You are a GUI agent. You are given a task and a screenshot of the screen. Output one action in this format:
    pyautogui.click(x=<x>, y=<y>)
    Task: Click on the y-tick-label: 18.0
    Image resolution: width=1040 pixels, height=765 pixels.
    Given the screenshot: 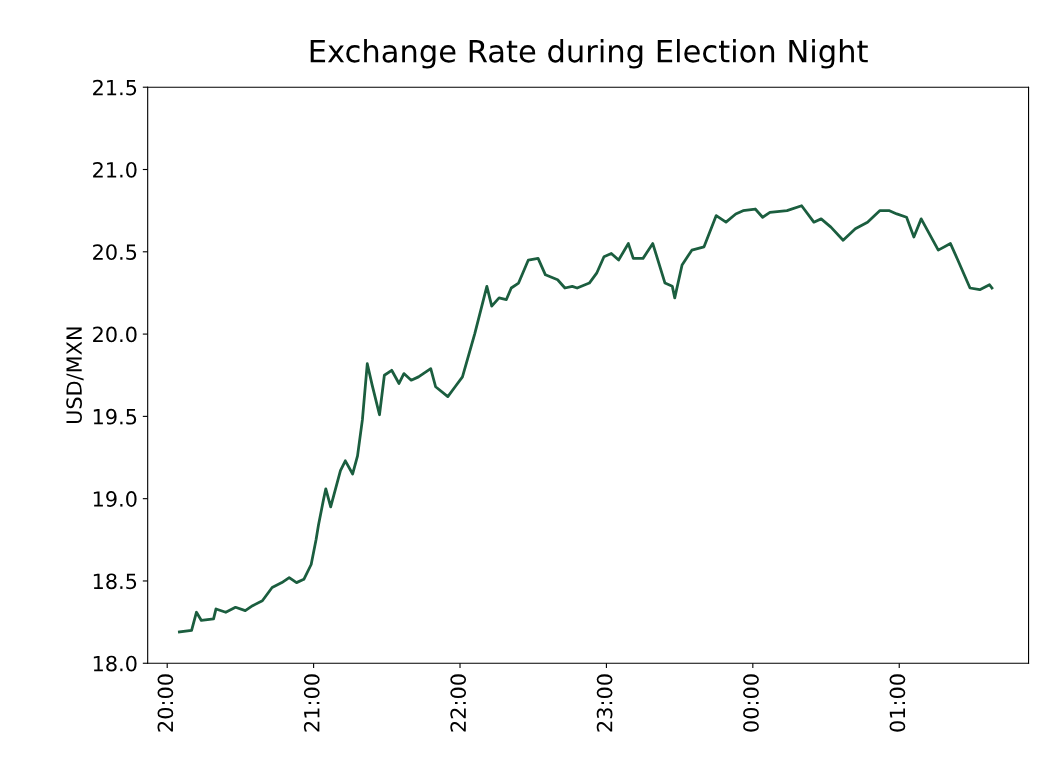 What is the action you would take?
    pyautogui.click(x=115, y=663)
    